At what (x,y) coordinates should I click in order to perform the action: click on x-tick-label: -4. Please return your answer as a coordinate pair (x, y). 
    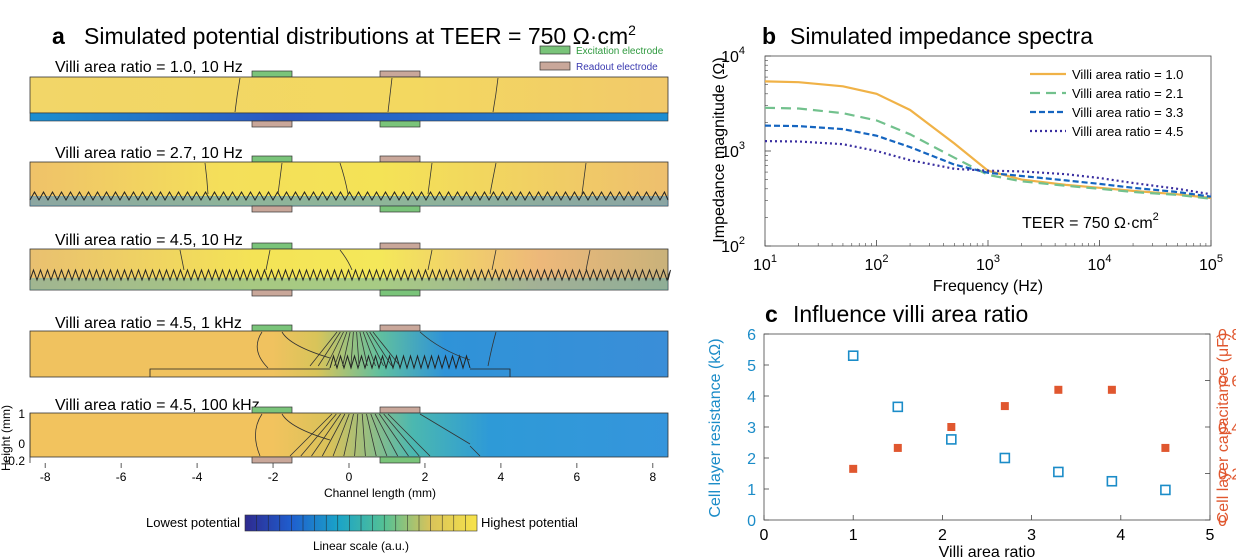
    Looking at the image, I should click on (197, 477).